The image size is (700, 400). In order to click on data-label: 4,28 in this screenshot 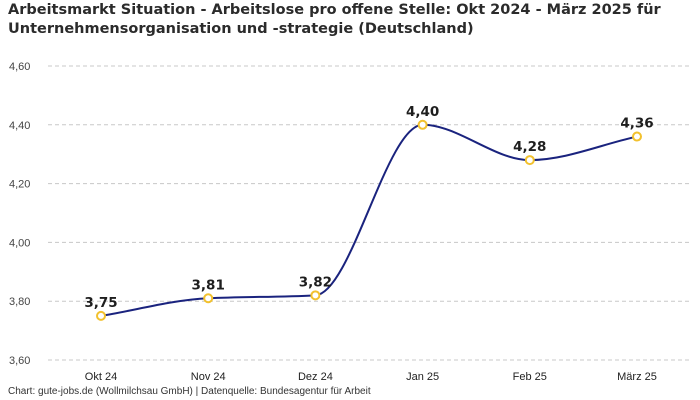, I will do `click(529, 147)`.